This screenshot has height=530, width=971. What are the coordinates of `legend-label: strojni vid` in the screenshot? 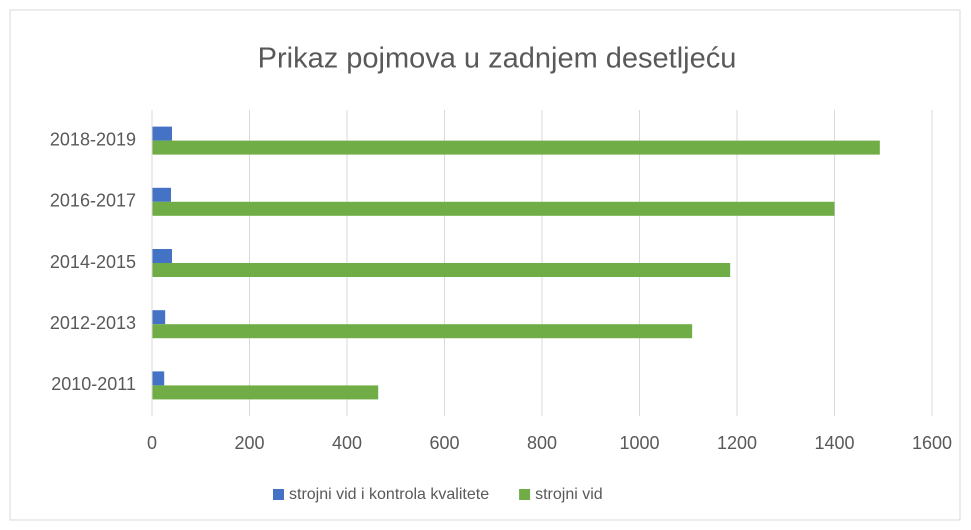 It's located at (569, 494).